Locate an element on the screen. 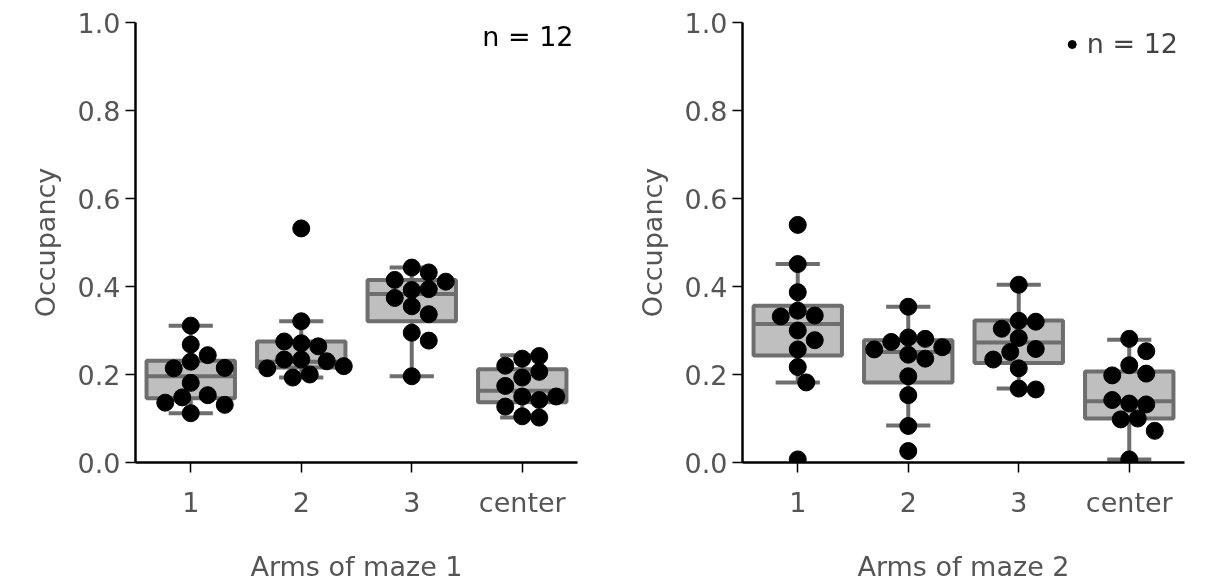 Image resolution: width=1214 pixels, height=584 pixels. x-axis-title: Arms of maze 1 is located at coordinates (356, 566).